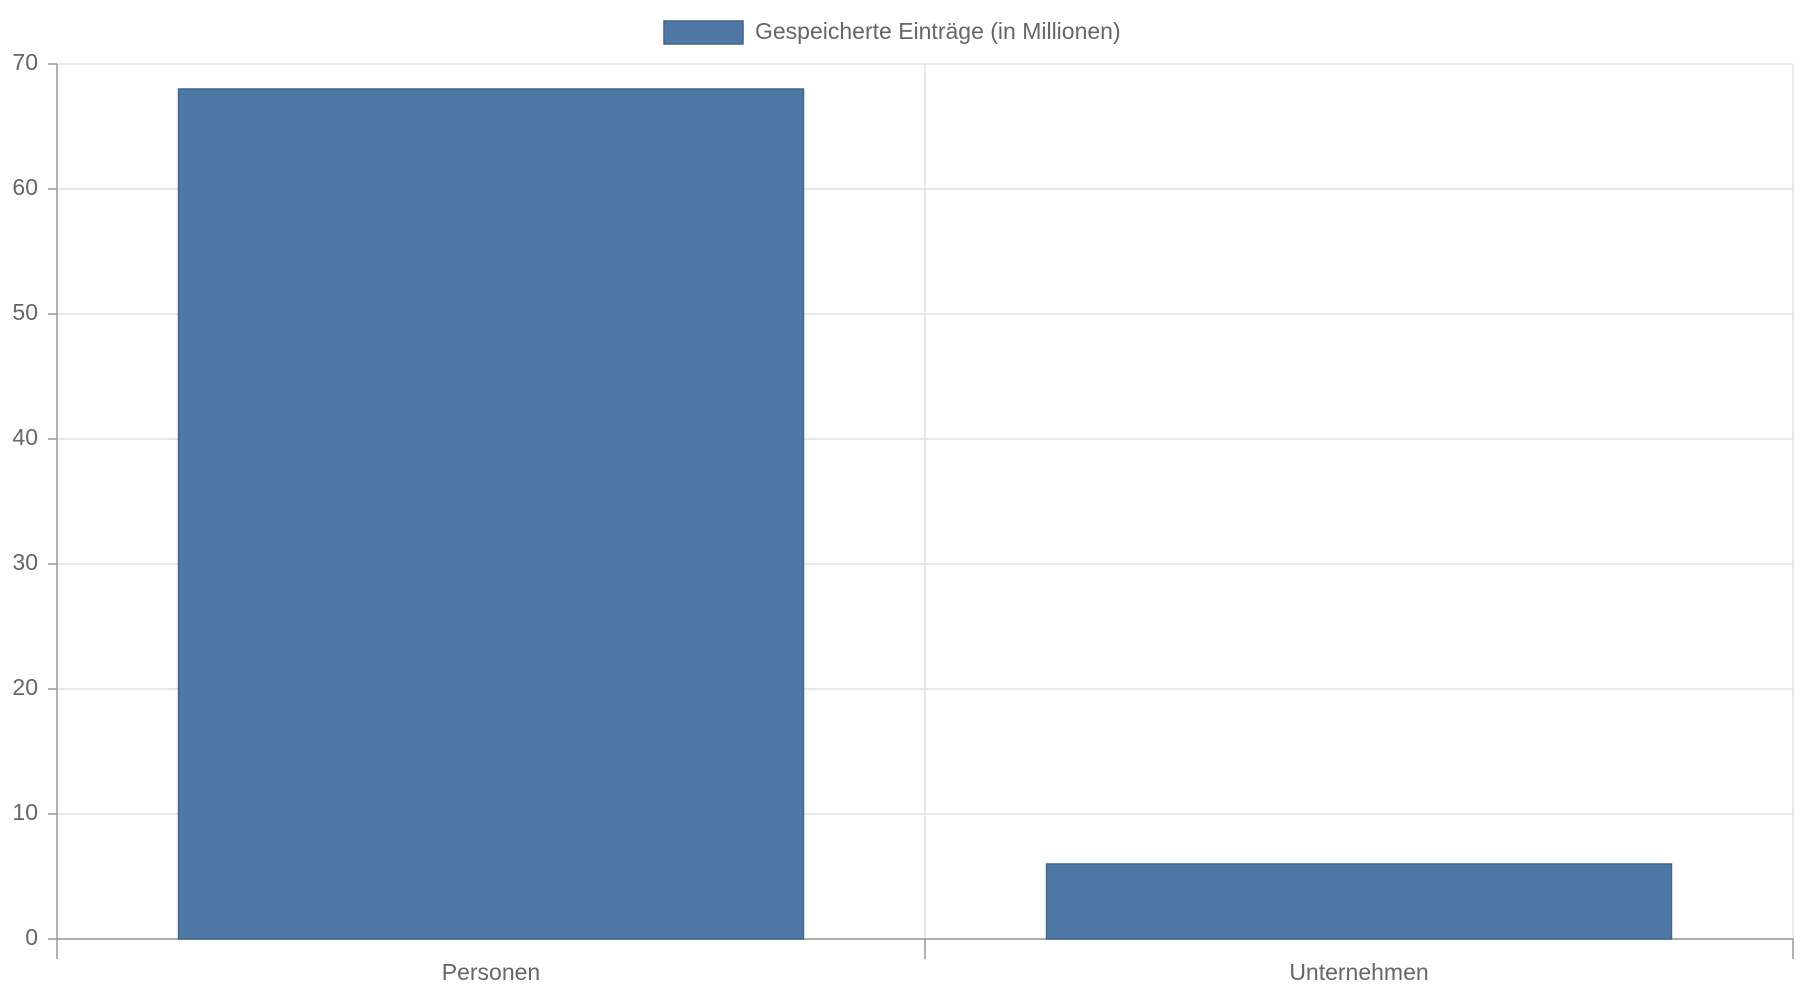 This screenshot has width=1800, height=1000. What do you see at coordinates (25, 562) in the screenshot?
I see `y-tick-label: 30` at bounding box center [25, 562].